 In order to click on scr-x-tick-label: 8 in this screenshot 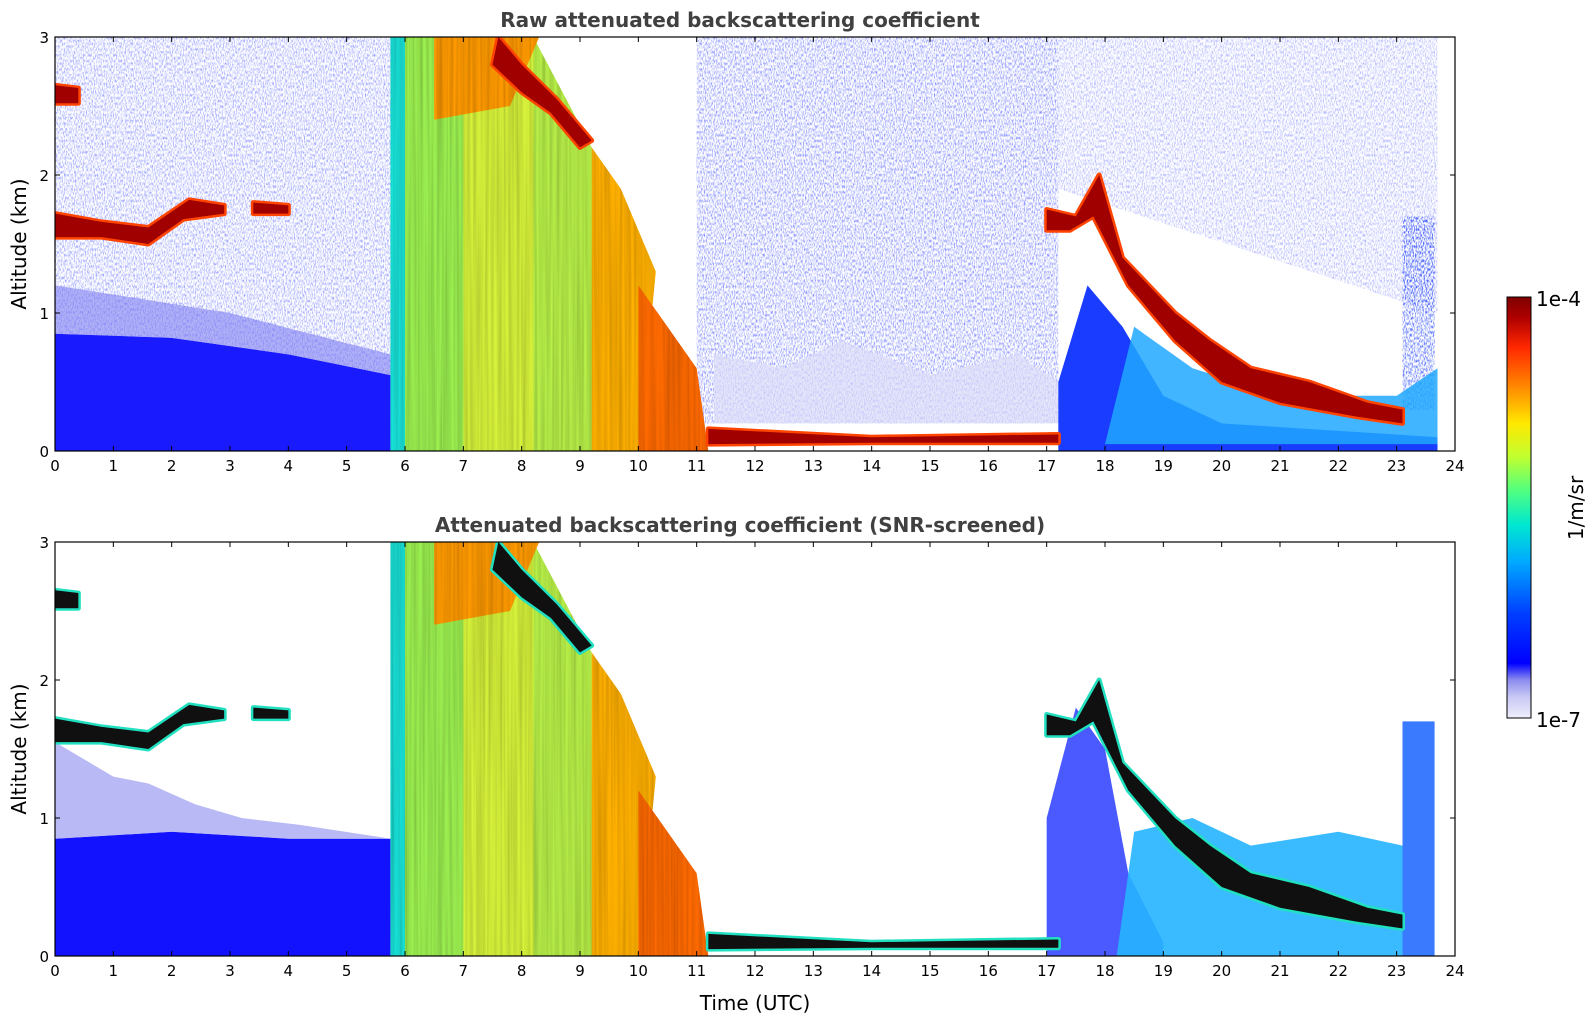, I will do `click(522, 971)`.